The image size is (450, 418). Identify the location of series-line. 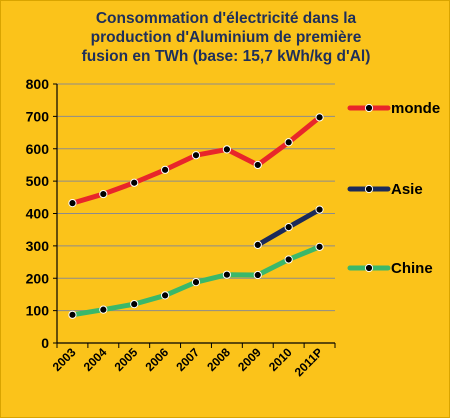
(196, 160).